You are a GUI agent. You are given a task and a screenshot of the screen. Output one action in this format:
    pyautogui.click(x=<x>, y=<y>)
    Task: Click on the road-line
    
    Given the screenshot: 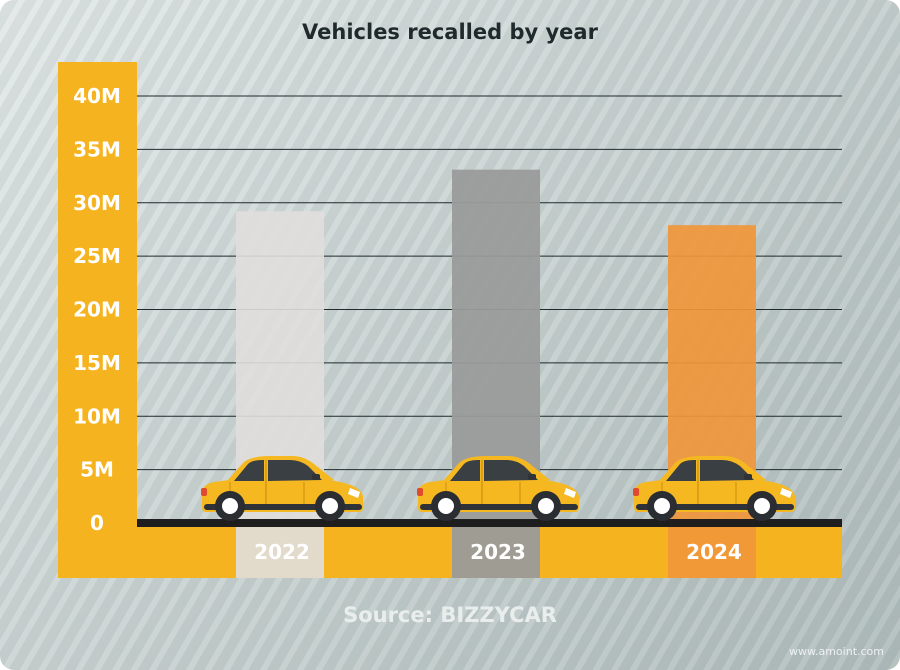 What is the action you would take?
    pyautogui.click(x=489, y=523)
    